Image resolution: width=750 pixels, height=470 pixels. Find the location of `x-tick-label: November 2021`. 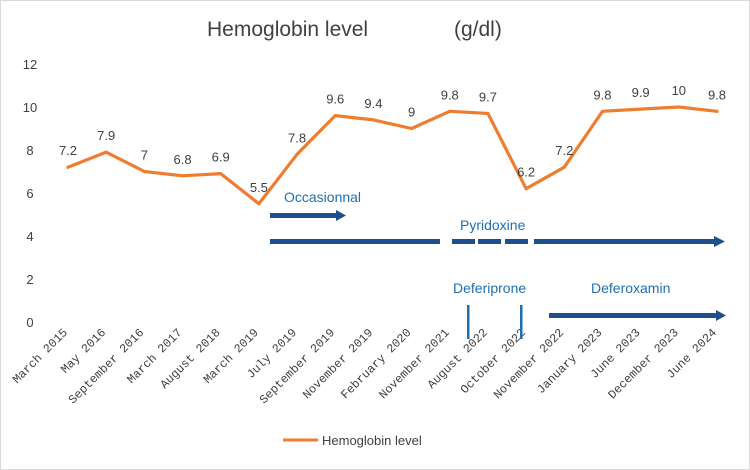

x-tick-label: November 2021 is located at coordinates (414, 364).